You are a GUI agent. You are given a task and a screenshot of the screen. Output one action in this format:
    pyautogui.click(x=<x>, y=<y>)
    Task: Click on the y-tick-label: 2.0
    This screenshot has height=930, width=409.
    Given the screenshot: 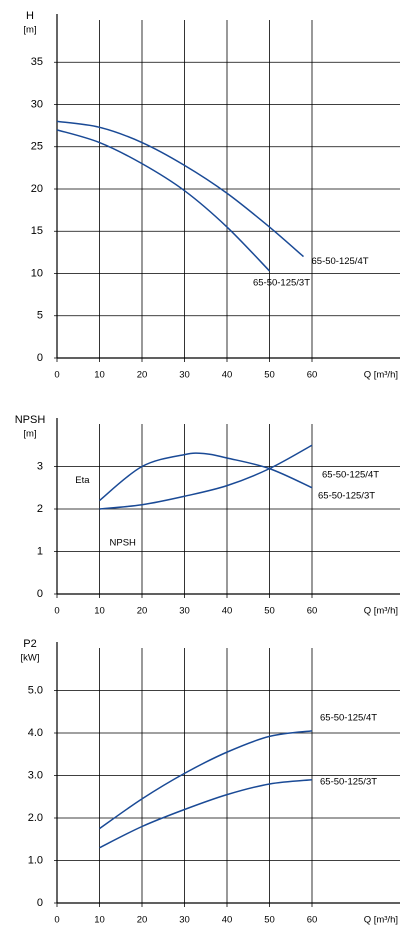 What is the action you would take?
    pyautogui.click(x=35, y=818)
    